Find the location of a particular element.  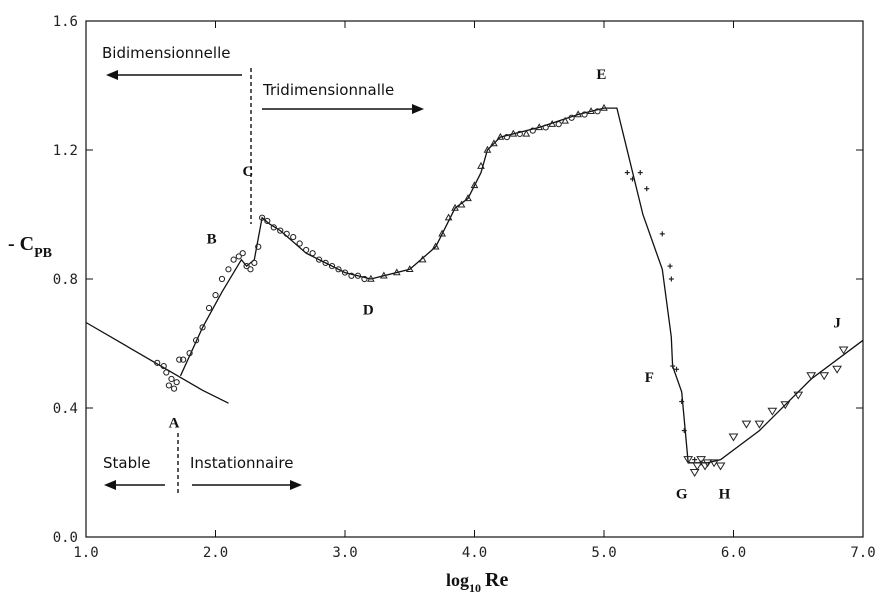

point-label-c: C is located at coordinates (247, 172).